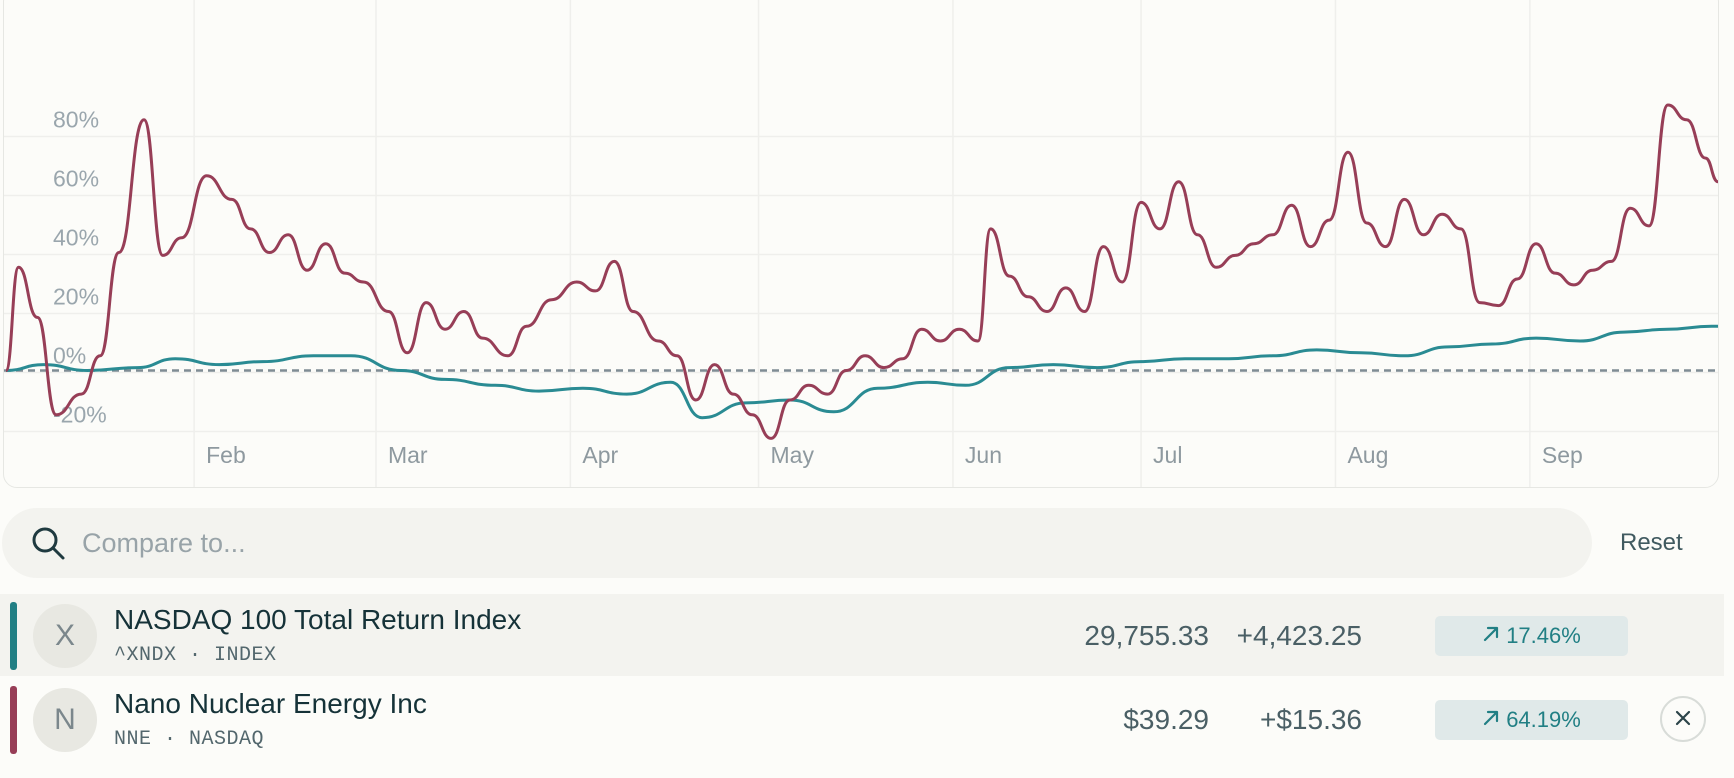 The image size is (1734, 778). I want to click on compare-search-input, so click(782, 543).